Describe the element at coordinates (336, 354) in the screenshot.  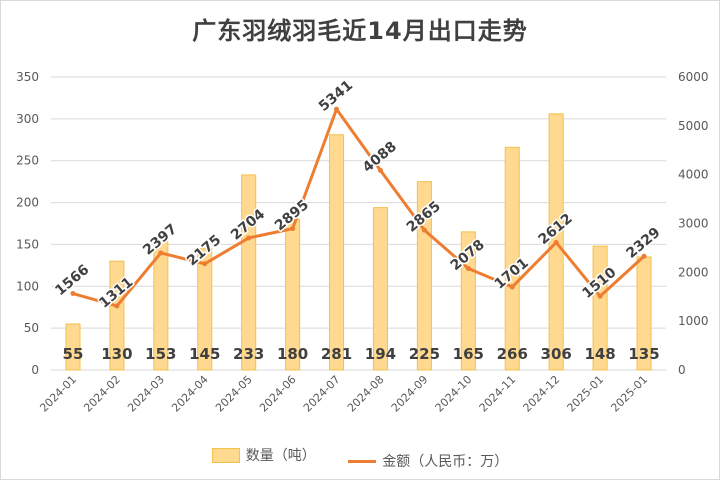
I see `bar-value-label: 281` at that location.